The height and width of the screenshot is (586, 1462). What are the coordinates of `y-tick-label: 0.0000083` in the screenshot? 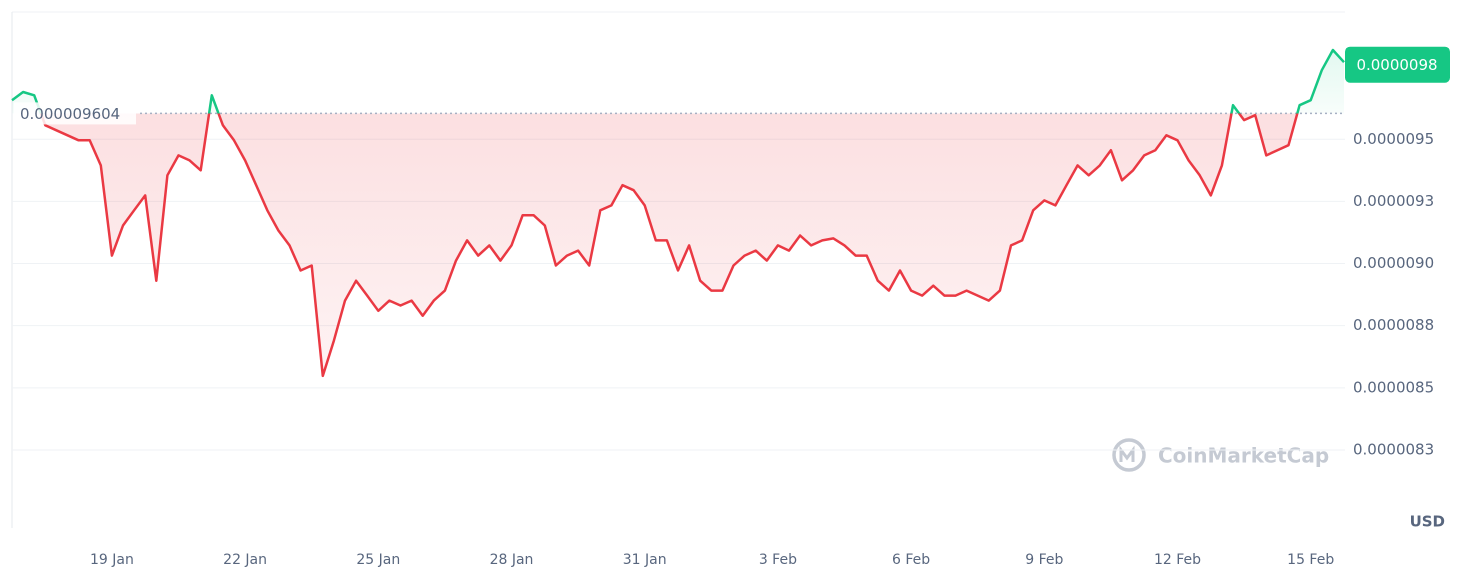 It's located at (1393, 449).